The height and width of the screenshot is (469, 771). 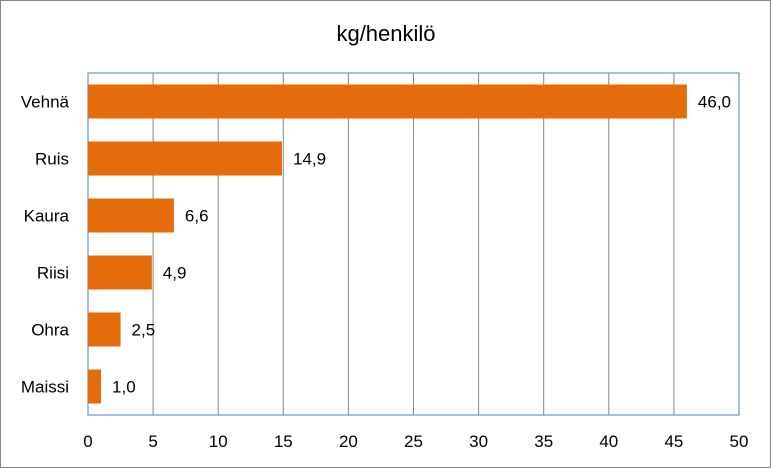 I want to click on category-label: Vehnä, so click(x=45, y=102).